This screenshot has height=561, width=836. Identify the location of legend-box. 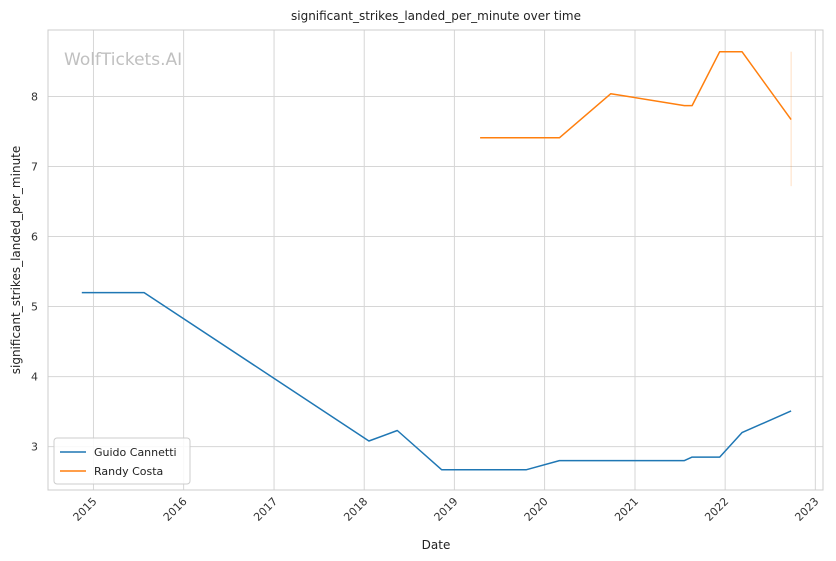
(122, 461).